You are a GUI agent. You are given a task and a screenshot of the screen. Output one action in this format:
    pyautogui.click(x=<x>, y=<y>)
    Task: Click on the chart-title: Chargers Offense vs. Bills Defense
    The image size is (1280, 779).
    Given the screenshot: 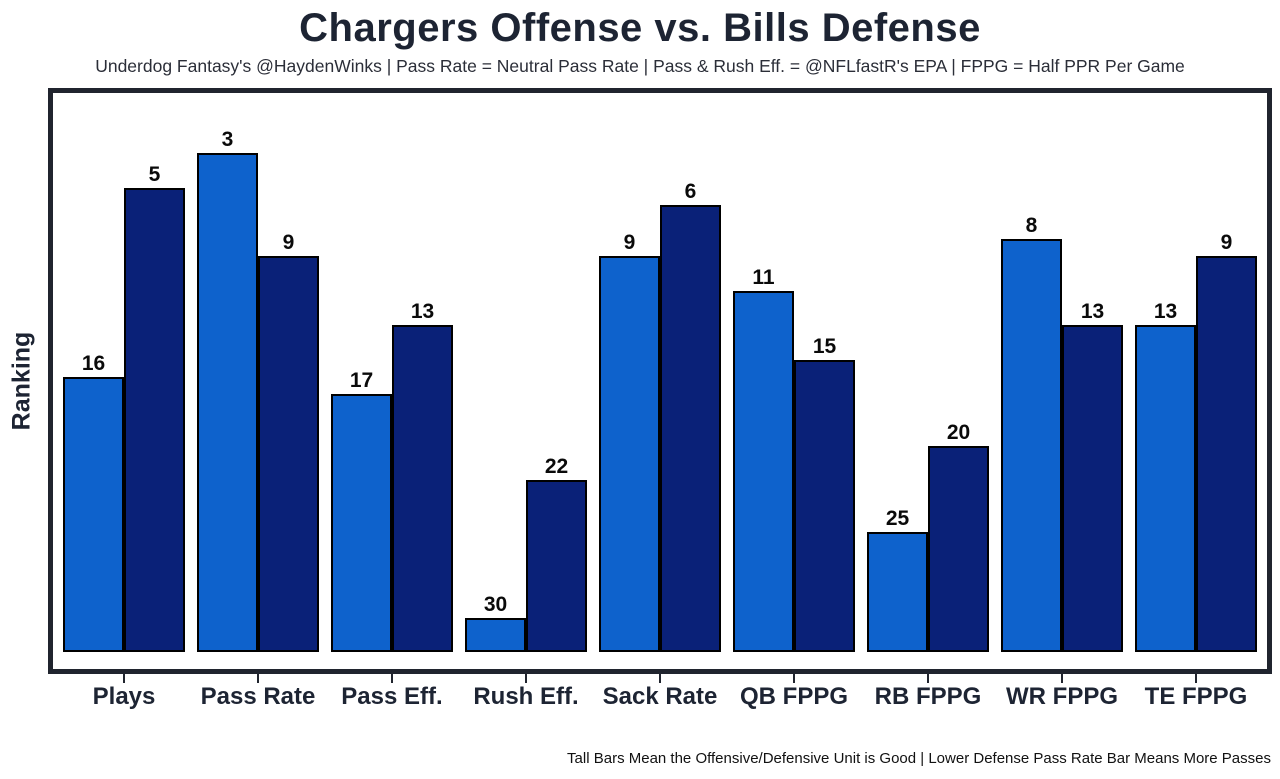 What is the action you would take?
    pyautogui.click(x=640, y=28)
    